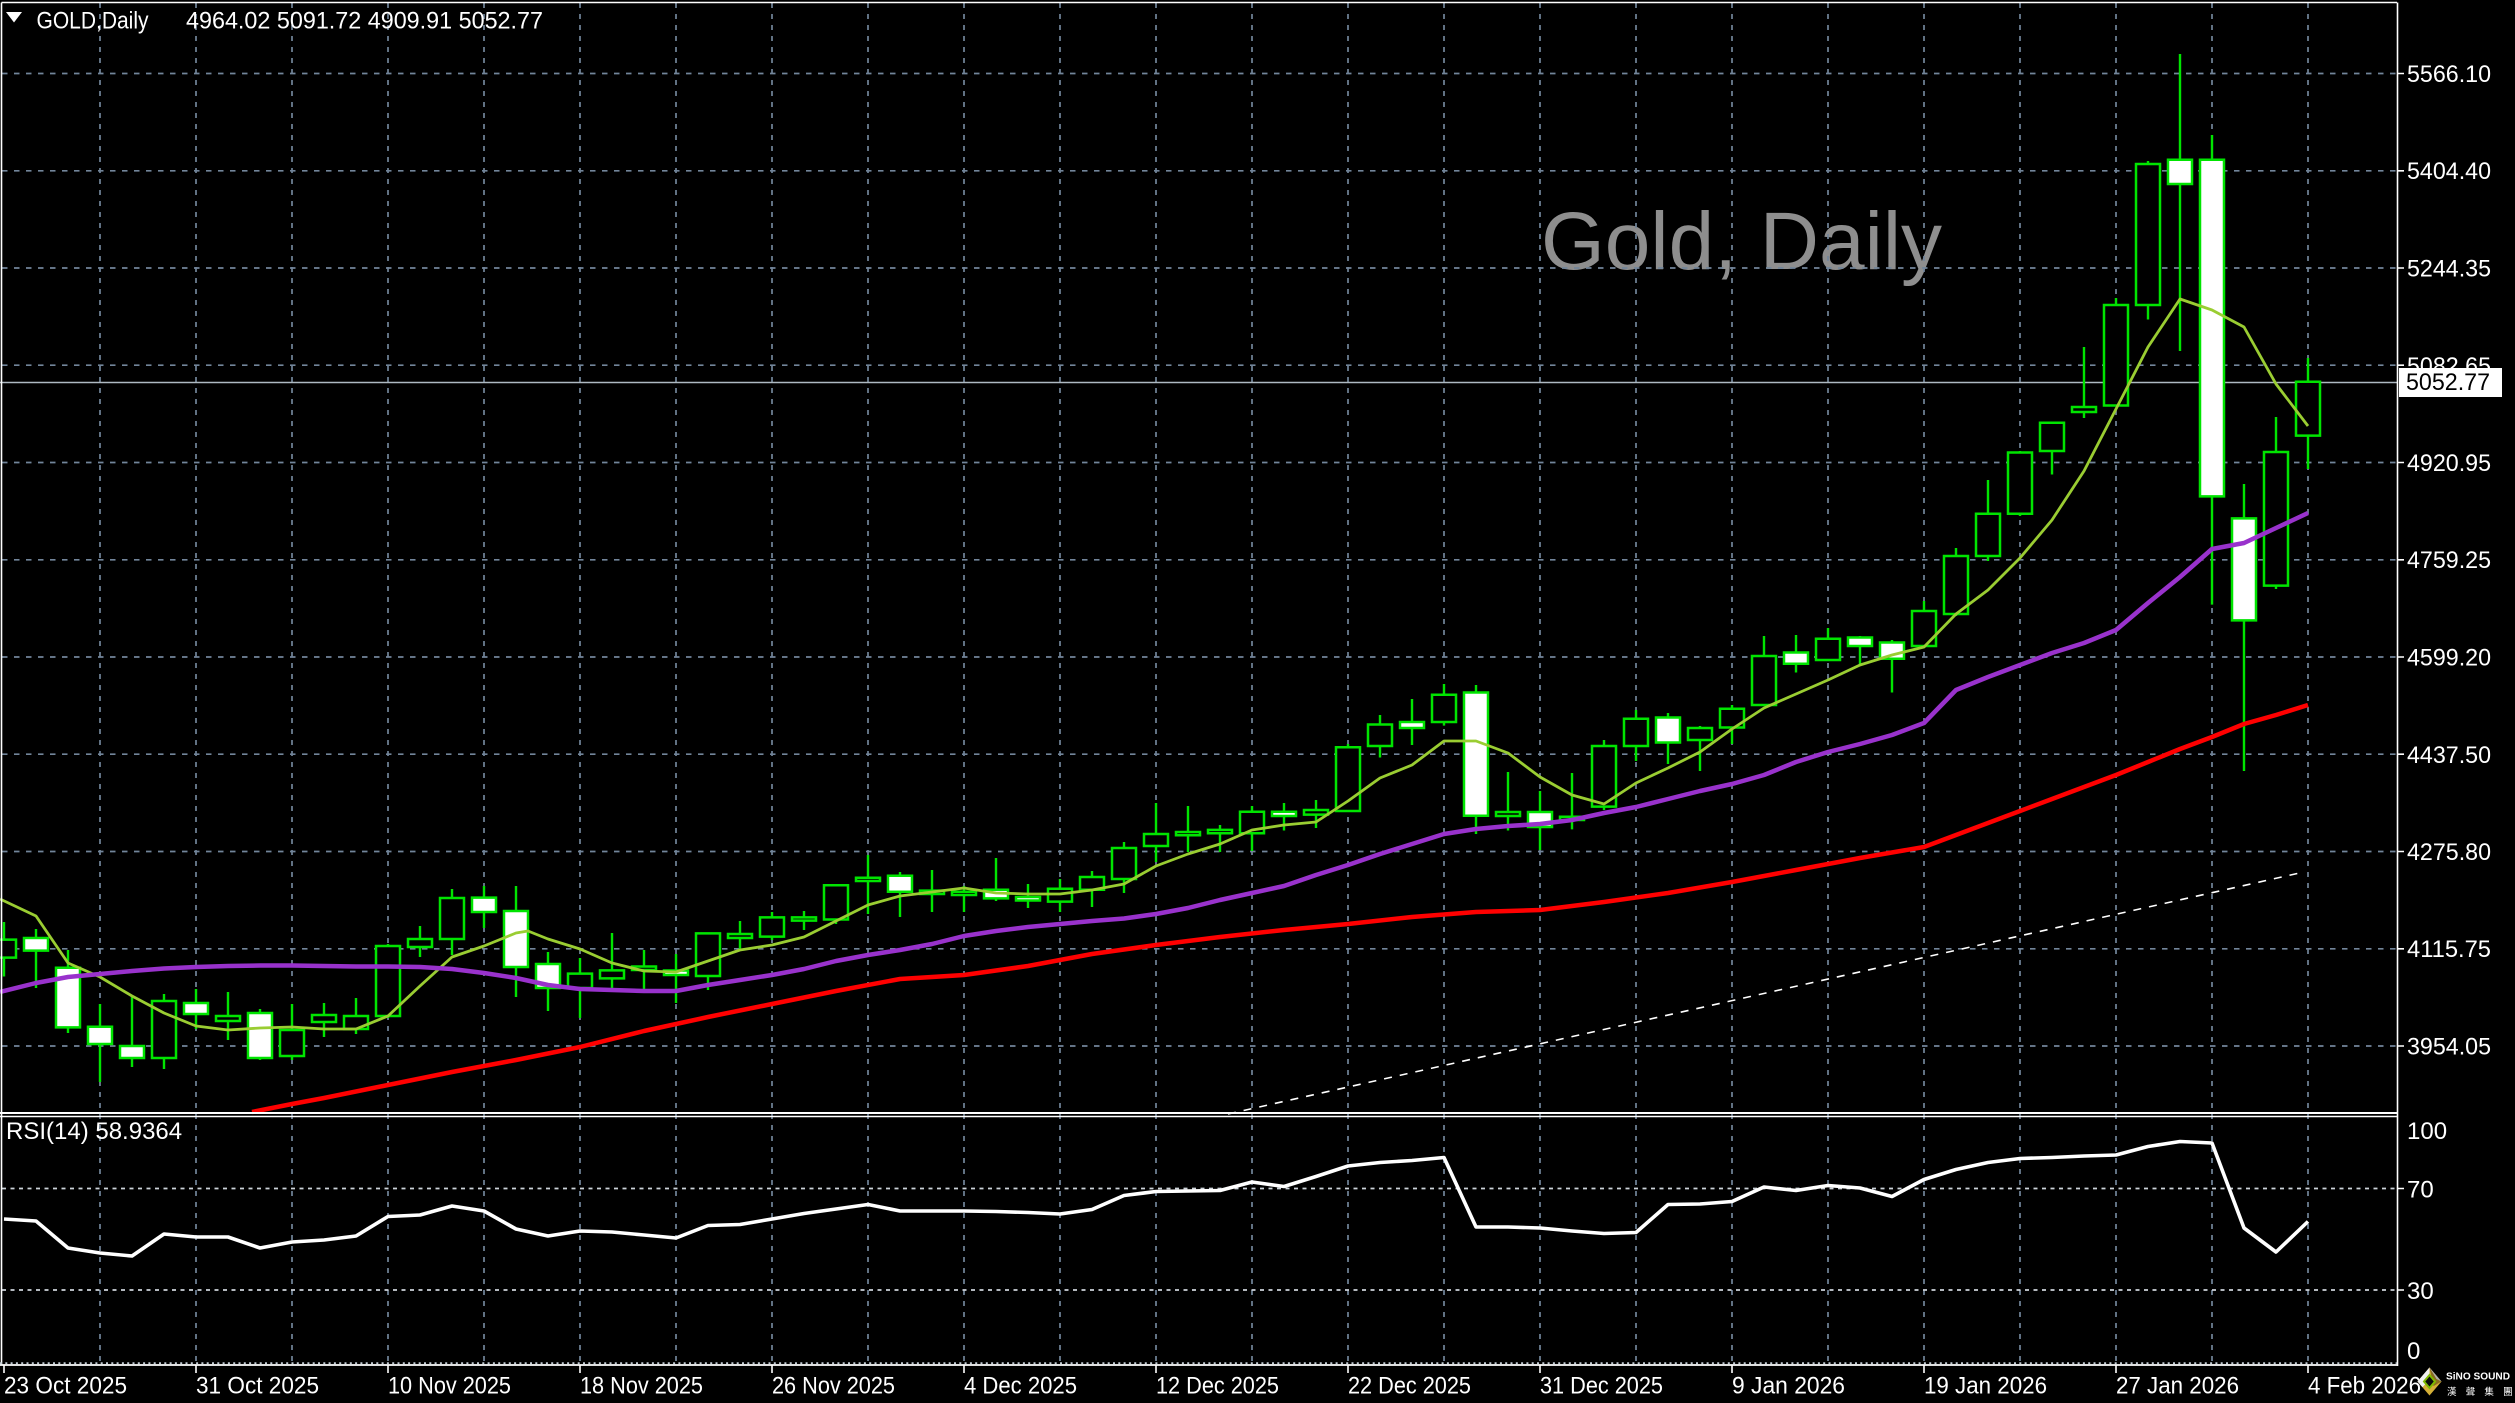  What do you see at coordinates (2449, 949) in the screenshot?
I see `svg-text: 4115.75` at bounding box center [2449, 949].